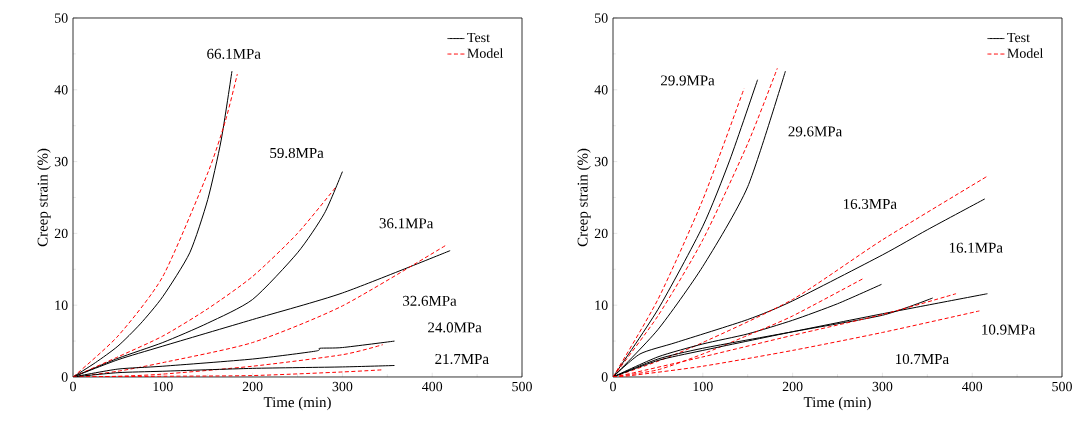 The image size is (1085, 444). What do you see at coordinates (1009, 329) in the screenshot?
I see `annotation: 10.9MPa` at bounding box center [1009, 329].